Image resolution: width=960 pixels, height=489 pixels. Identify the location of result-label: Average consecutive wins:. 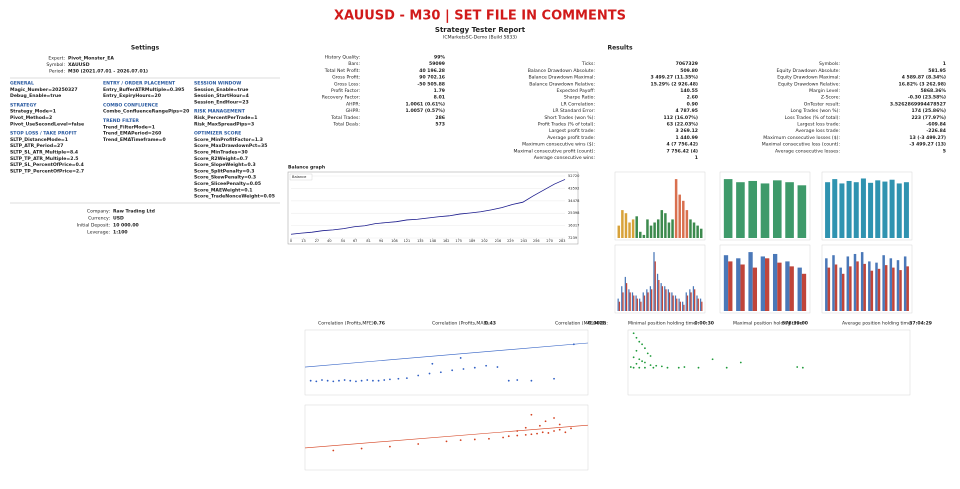
(565, 158).